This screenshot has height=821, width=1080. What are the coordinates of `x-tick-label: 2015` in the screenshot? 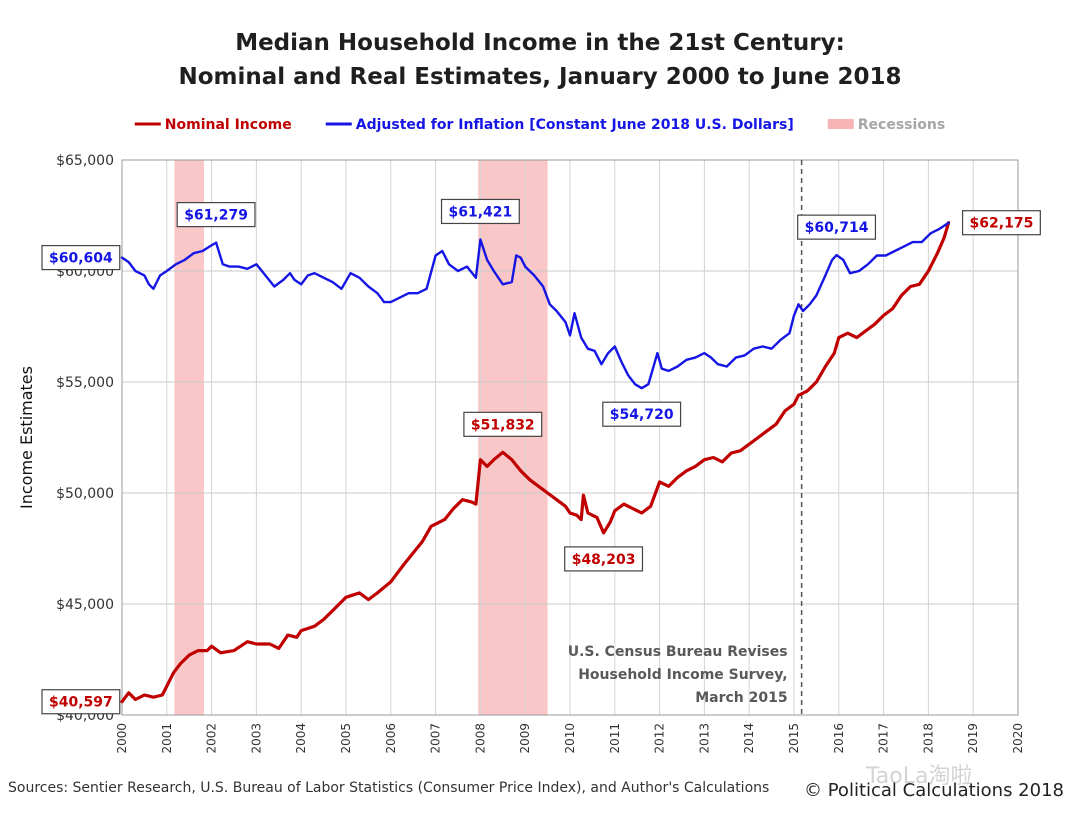 It's located at (794, 738).